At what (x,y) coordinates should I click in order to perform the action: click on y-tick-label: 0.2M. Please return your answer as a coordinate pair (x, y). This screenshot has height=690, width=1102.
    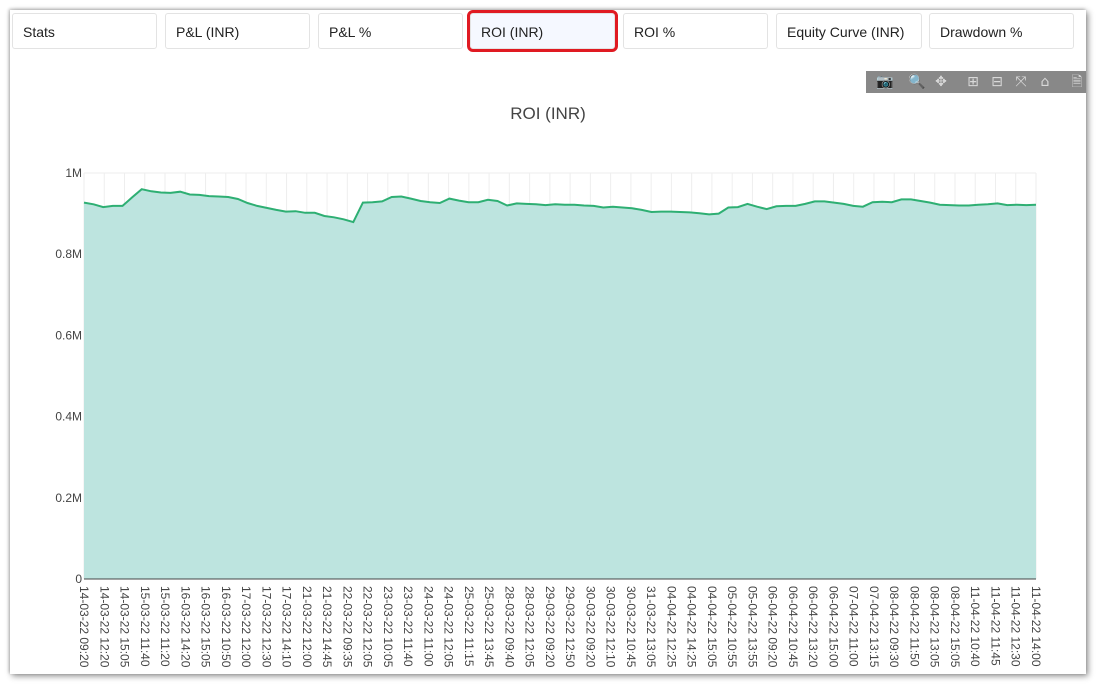
    Looking at the image, I should click on (68, 498).